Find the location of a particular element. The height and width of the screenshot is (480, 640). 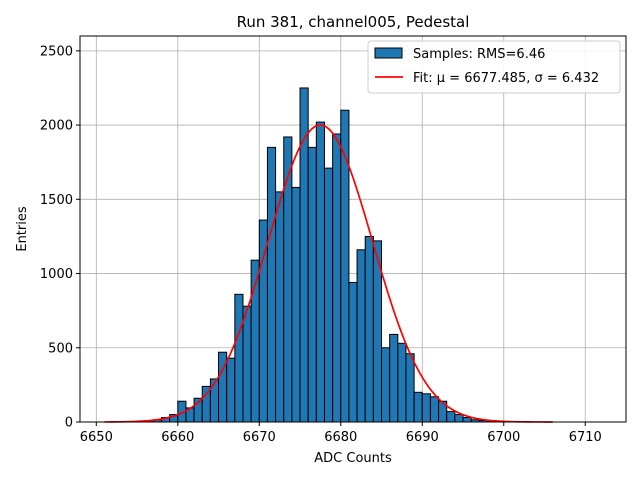

x-tick-label: 6690 is located at coordinates (422, 437).